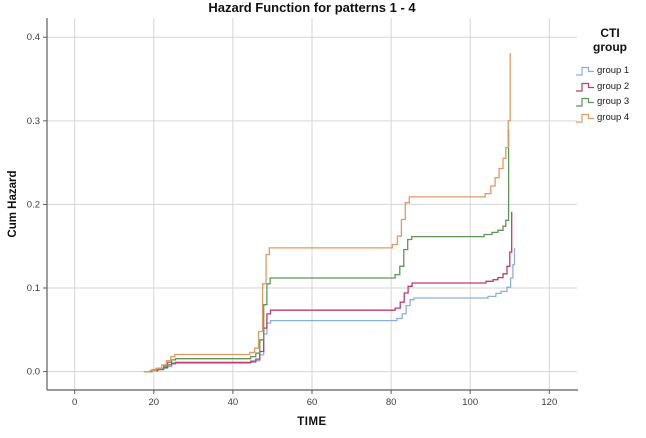 This screenshot has width=646, height=438. What do you see at coordinates (33, 37) in the screenshot?
I see `y-axis-tick-label: 0.4` at bounding box center [33, 37].